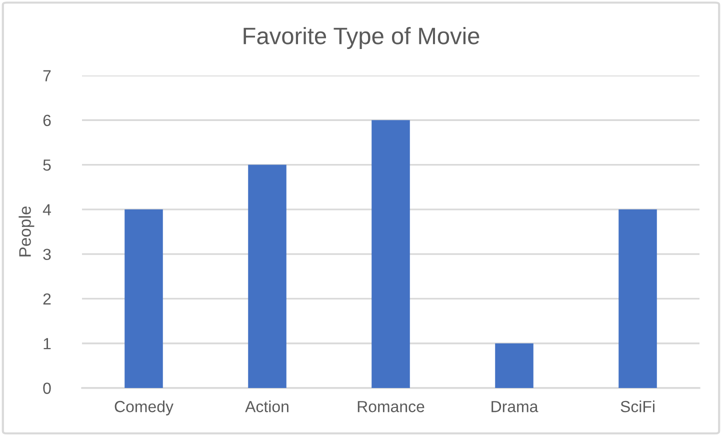 The width and height of the screenshot is (722, 436). What do you see at coordinates (26, 231) in the screenshot?
I see `y-axis-title: People` at bounding box center [26, 231].